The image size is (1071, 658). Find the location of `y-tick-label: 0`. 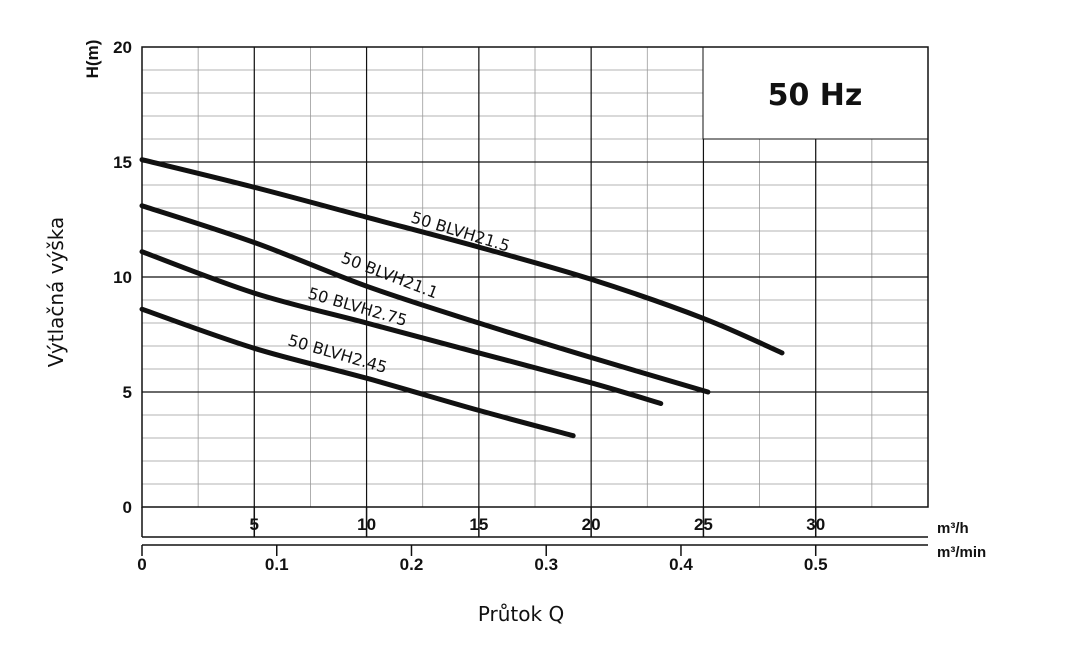

y-tick-label: 0 is located at coordinates (127, 507).